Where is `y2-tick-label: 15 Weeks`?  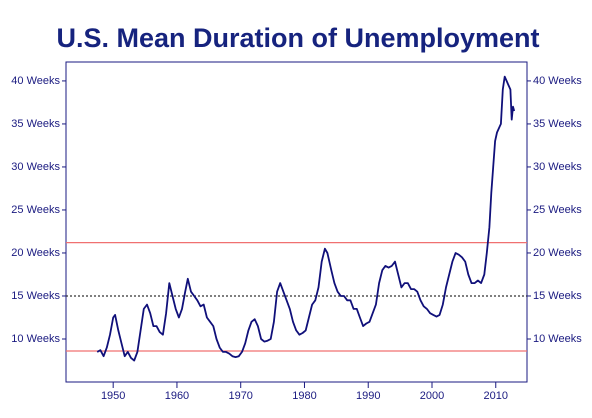
y2-tick-label: 15 Weeks is located at coordinates (557, 296).